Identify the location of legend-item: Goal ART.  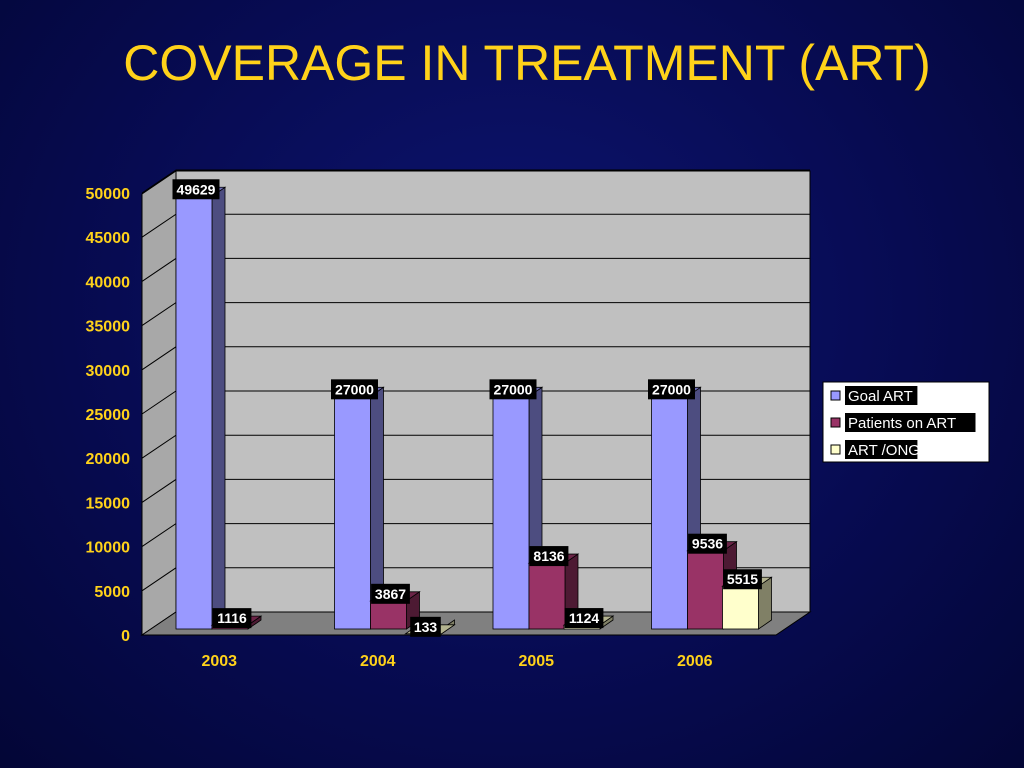
(874, 395).